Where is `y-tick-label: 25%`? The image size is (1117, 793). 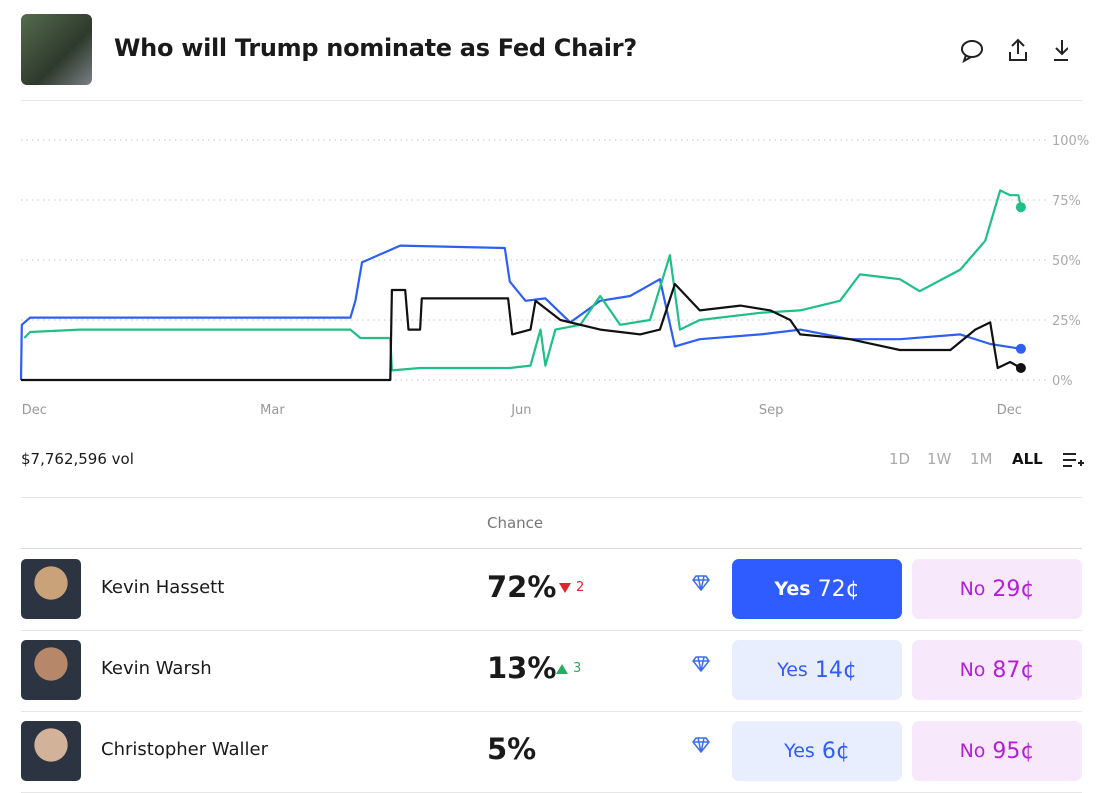
y-tick-label: 25% is located at coordinates (1066, 321).